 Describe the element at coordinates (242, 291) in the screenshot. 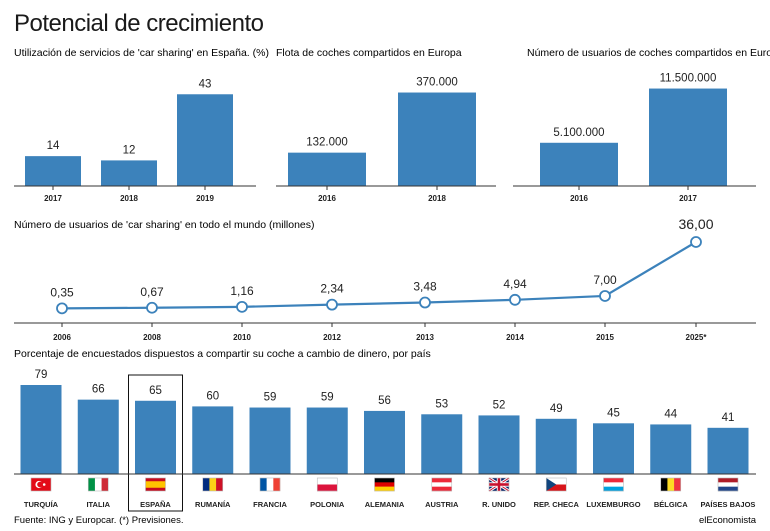

I see `usuarios-mundo-value-label: 1,16` at that location.